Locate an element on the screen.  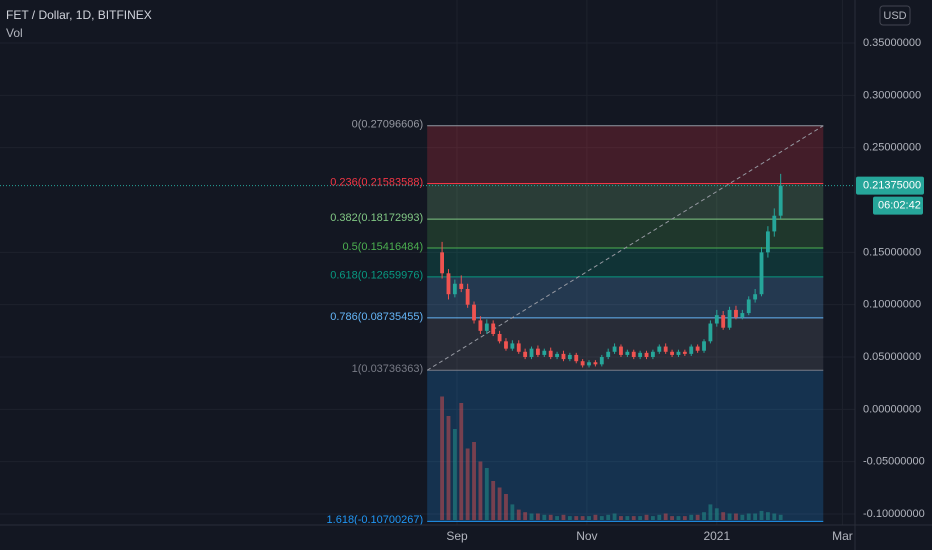
y-tick-label: 0.25000000 is located at coordinates (892, 148).